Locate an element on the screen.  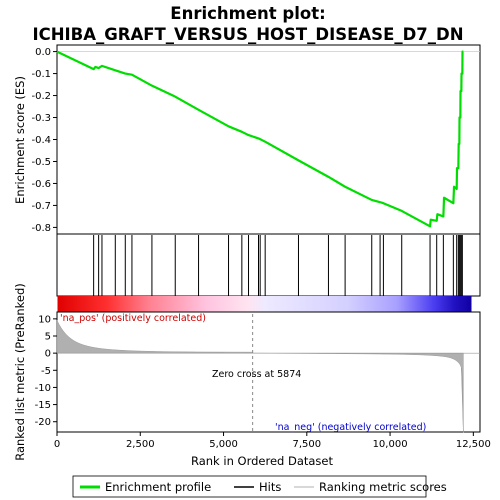
x-axis-label: Rank in Ordered Dataset is located at coordinates (262, 461).